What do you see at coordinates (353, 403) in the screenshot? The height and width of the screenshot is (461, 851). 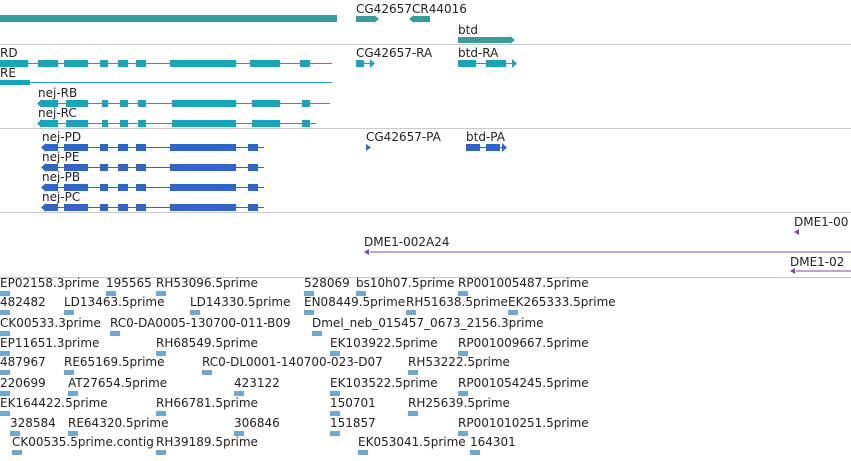 I see `est-label: 150701` at bounding box center [353, 403].